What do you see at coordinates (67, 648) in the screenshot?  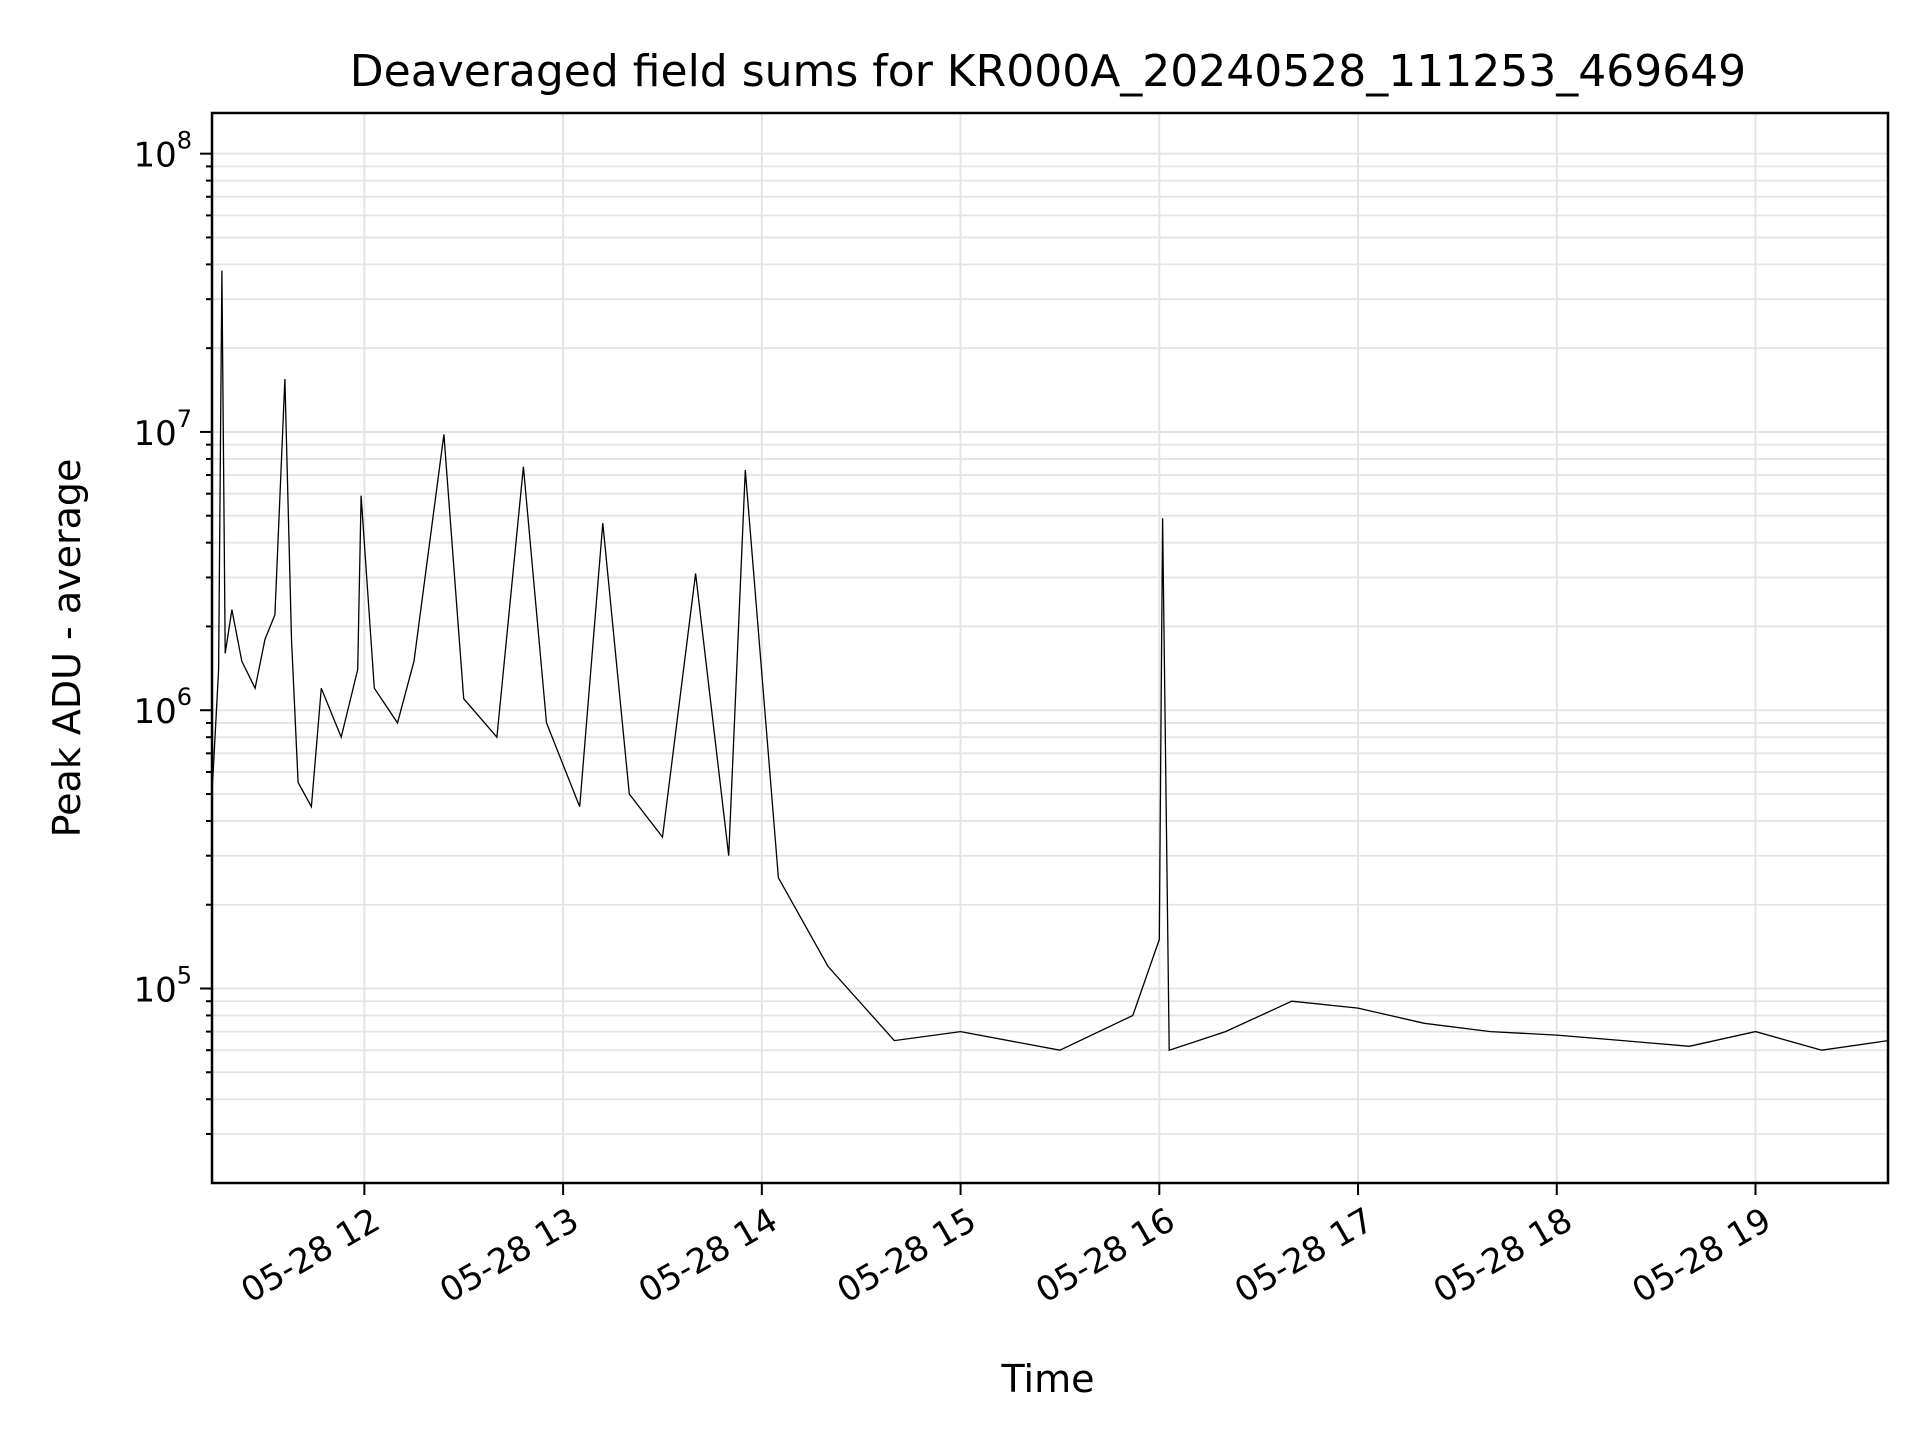 I see `y-axis-label: Peak ADU - average` at bounding box center [67, 648].